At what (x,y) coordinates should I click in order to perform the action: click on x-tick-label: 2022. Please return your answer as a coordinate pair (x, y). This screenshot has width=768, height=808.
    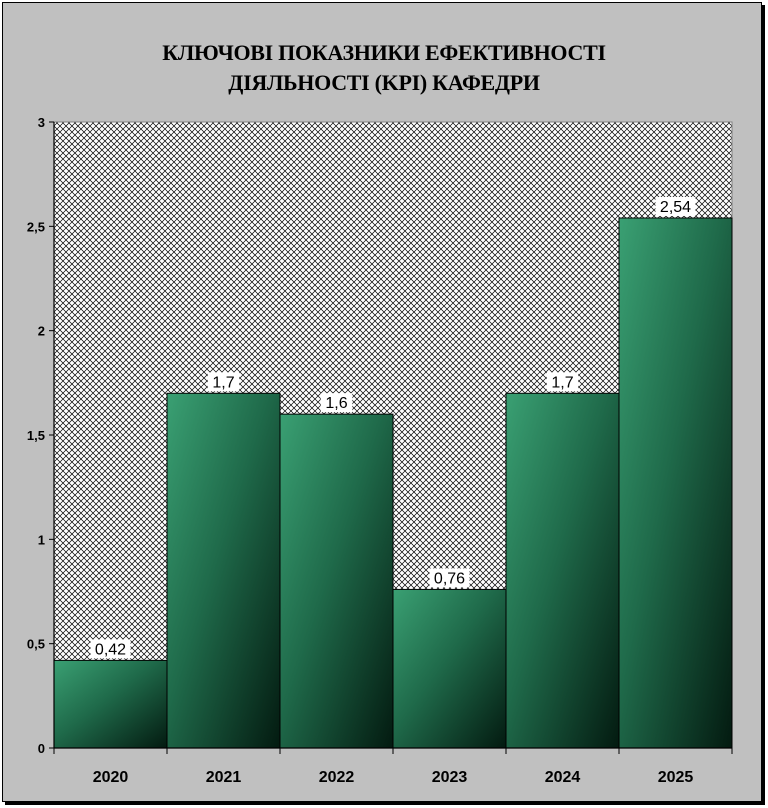
    Looking at the image, I should click on (337, 777).